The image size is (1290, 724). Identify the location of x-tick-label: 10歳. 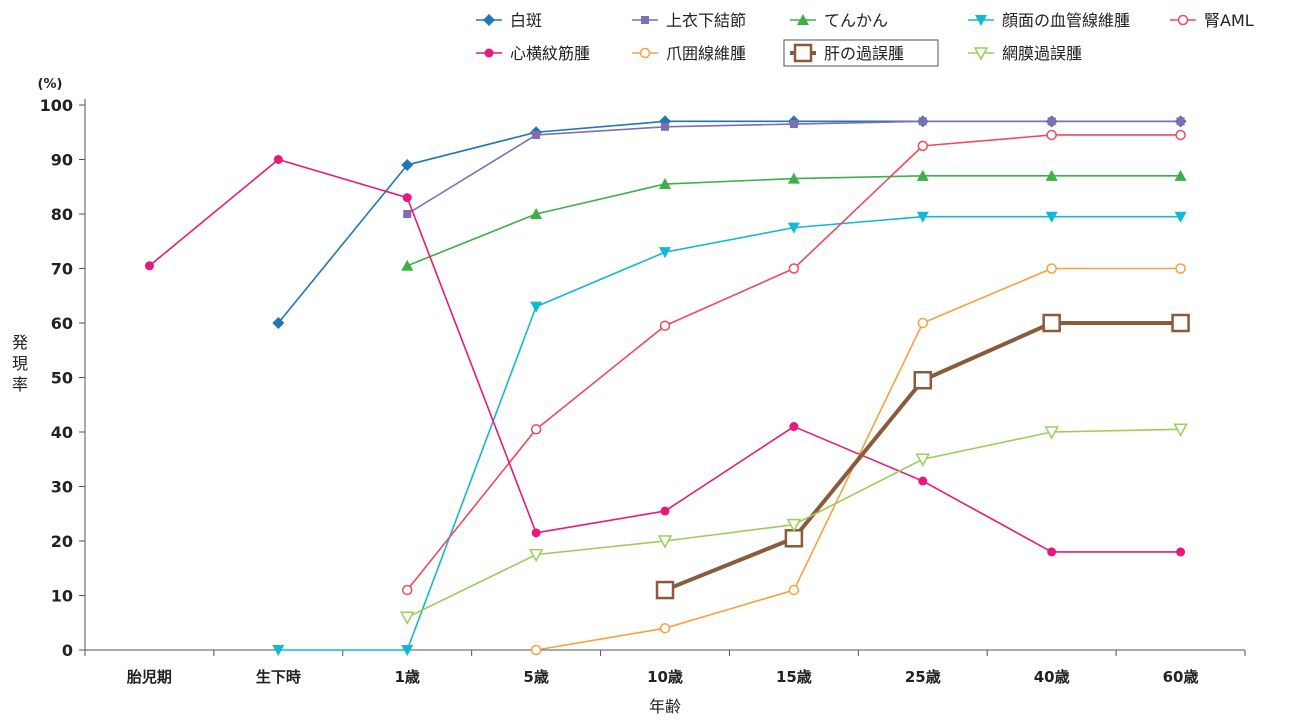
(665, 677).